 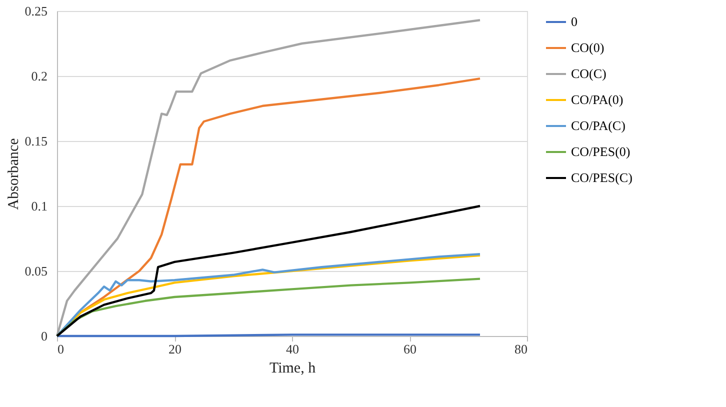 What do you see at coordinates (292, 368) in the screenshot?
I see `x-axis-title: Time, h` at bounding box center [292, 368].